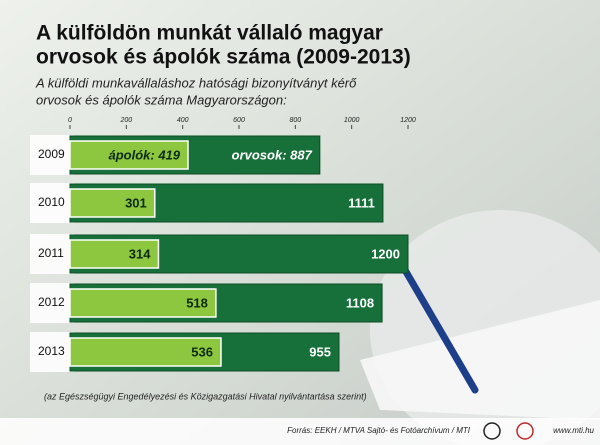  Describe the element at coordinates (70, 120) in the screenshot. I see `x-tick-label: 0` at that location.